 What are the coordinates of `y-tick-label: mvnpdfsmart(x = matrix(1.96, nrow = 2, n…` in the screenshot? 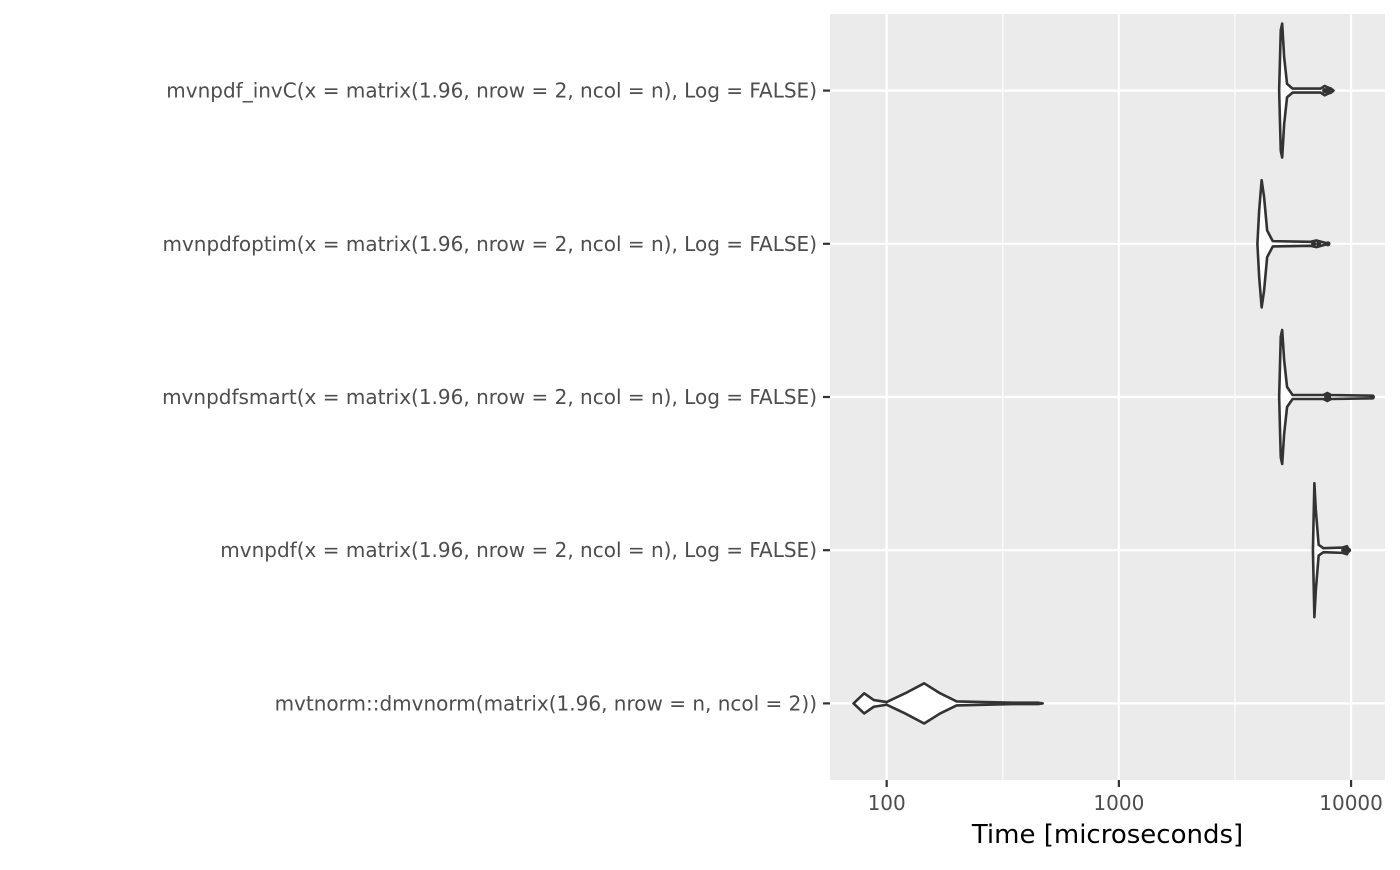 It's located at (489, 397).